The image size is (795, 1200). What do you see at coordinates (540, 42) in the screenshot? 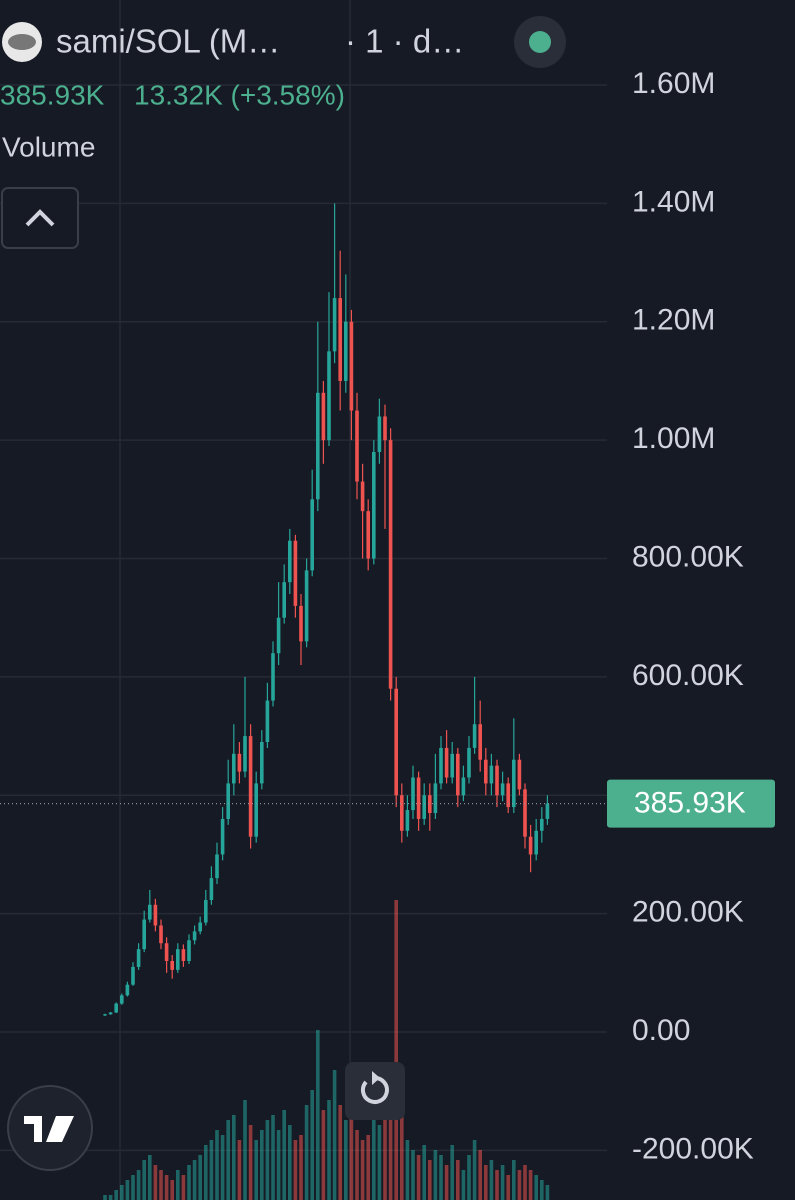
I see `status-dot` at bounding box center [540, 42].